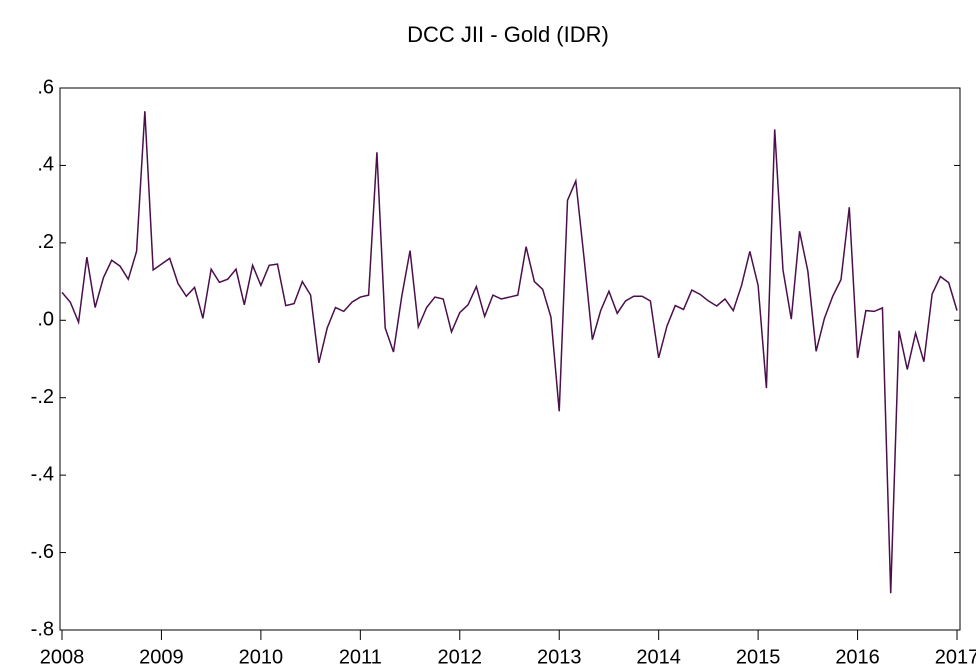  I want to click on x-tick-label: 2013, so click(559, 657).